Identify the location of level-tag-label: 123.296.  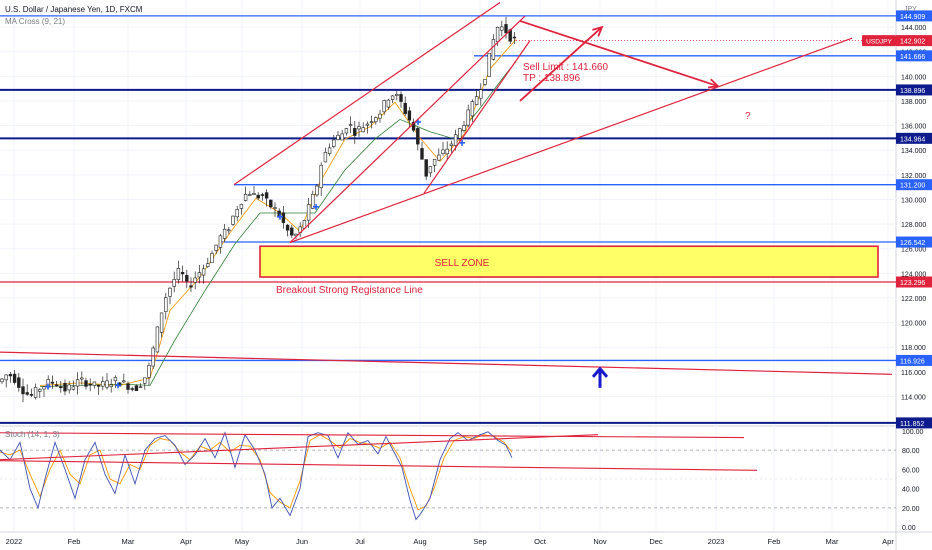
(912, 283).